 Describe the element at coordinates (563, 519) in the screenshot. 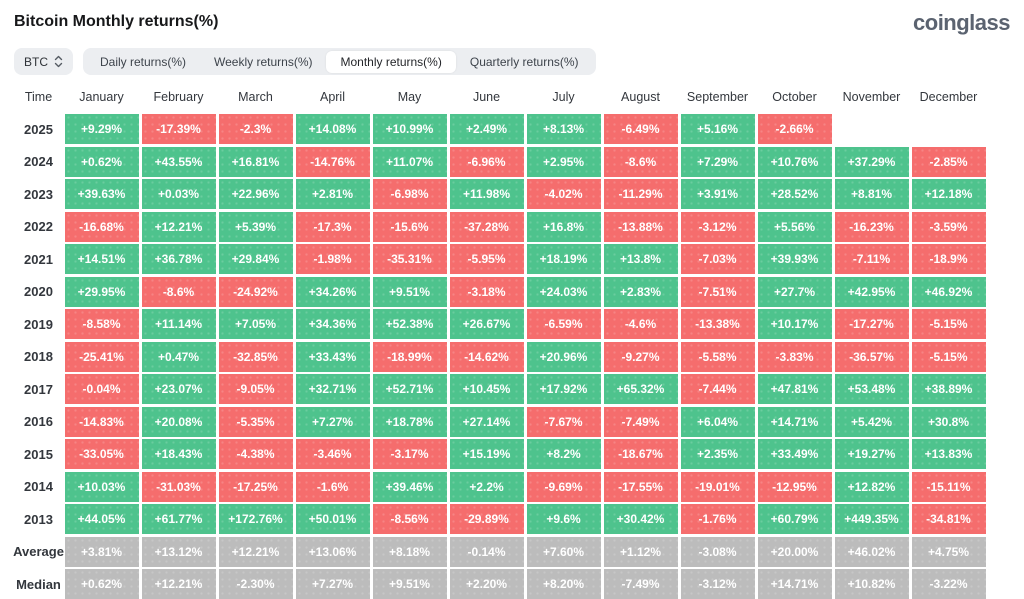

I see `return-cell: +9.6%` at that location.